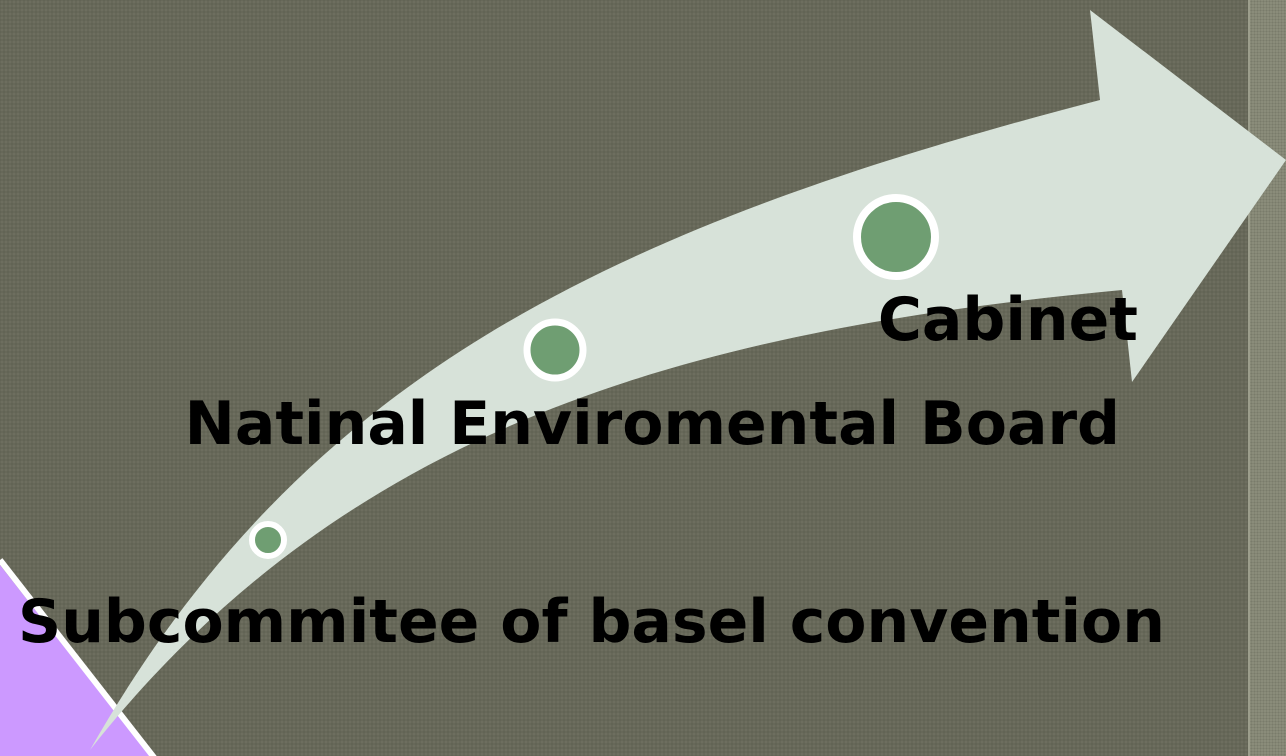 The image size is (1286, 756). Describe the element at coordinates (78, 657) in the screenshot. I see `corner-accent-line` at that location.